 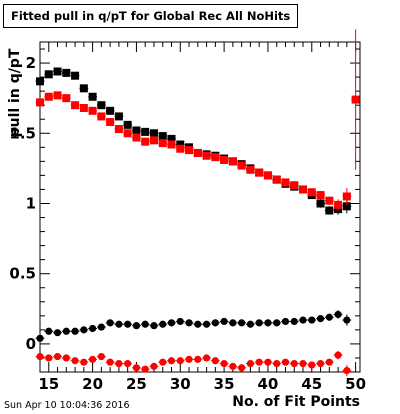 I want to click on x-tick-label: 50, so click(x=355, y=384).